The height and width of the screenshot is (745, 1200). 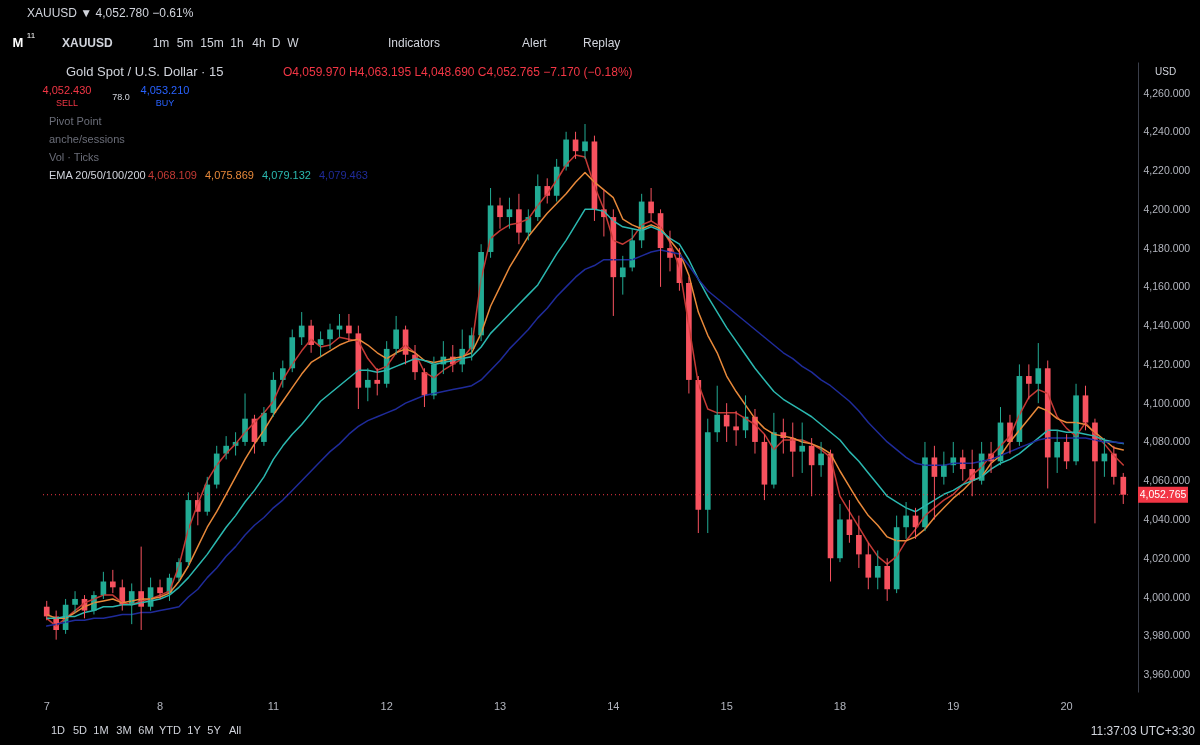 What do you see at coordinates (1167, 518) in the screenshot?
I see `y-tick-label: 4,040.000` at bounding box center [1167, 518].